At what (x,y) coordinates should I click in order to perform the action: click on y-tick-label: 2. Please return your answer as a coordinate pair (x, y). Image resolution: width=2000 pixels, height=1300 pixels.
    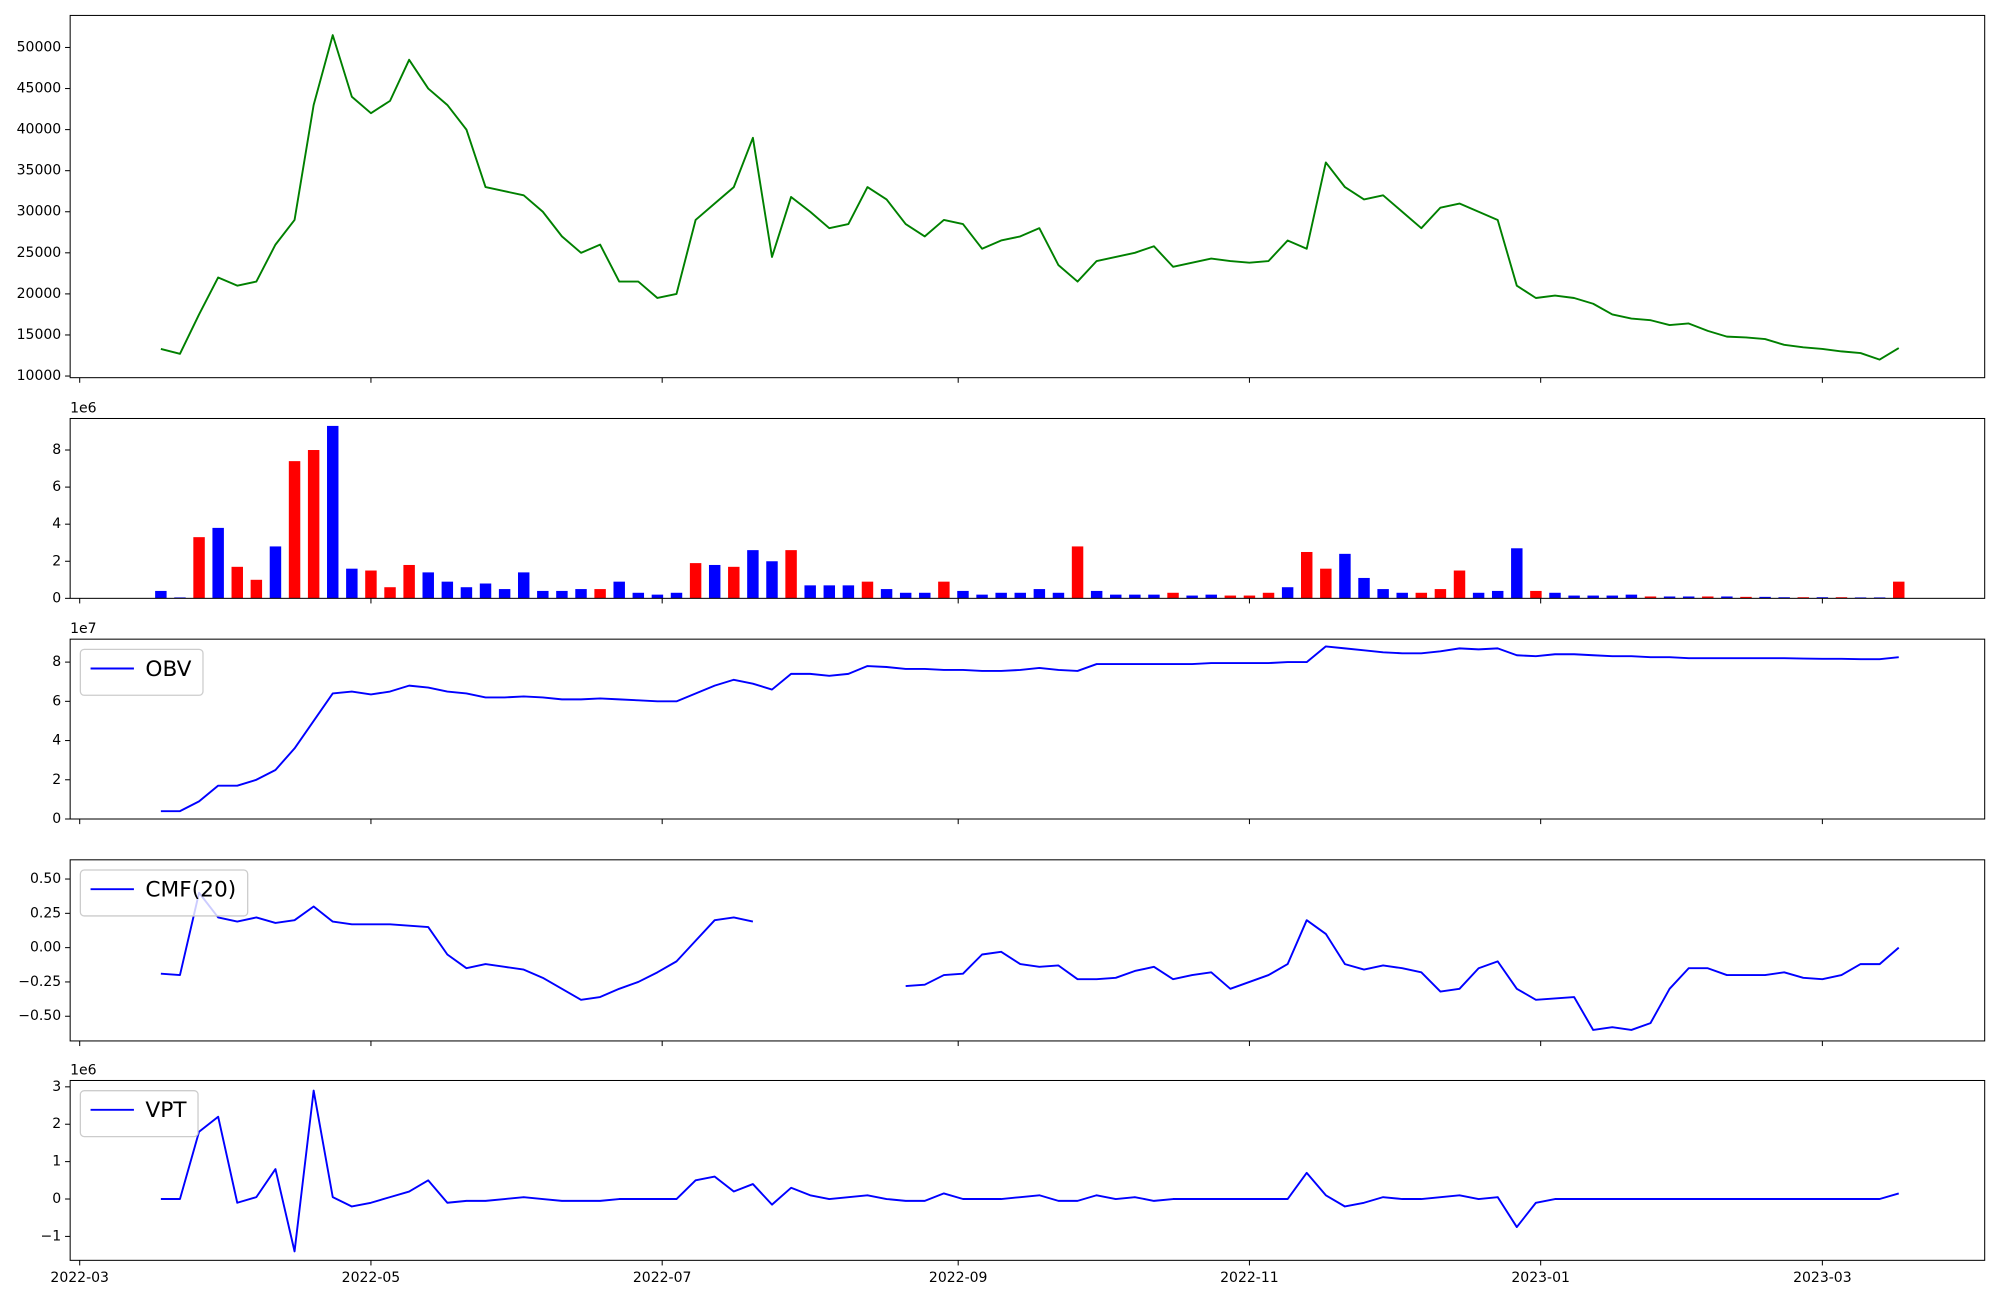
    Looking at the image, I should click on (56, 561).